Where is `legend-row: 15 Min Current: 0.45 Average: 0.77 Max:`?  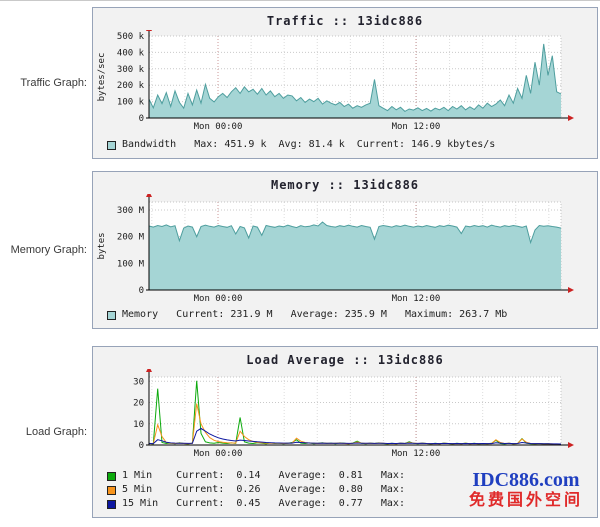 legend-row: 15 Min Current: 0.45 Average: 0.77 Max: is located at coordinates (352, 504).